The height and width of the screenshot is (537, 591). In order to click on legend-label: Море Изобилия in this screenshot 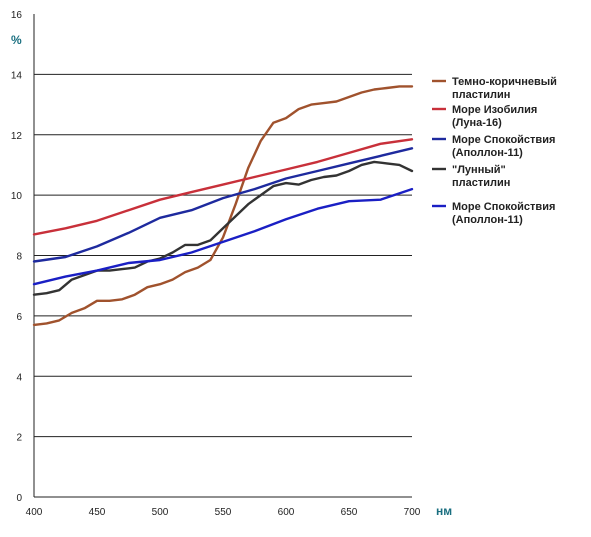, I will do `click(494, 110)`.